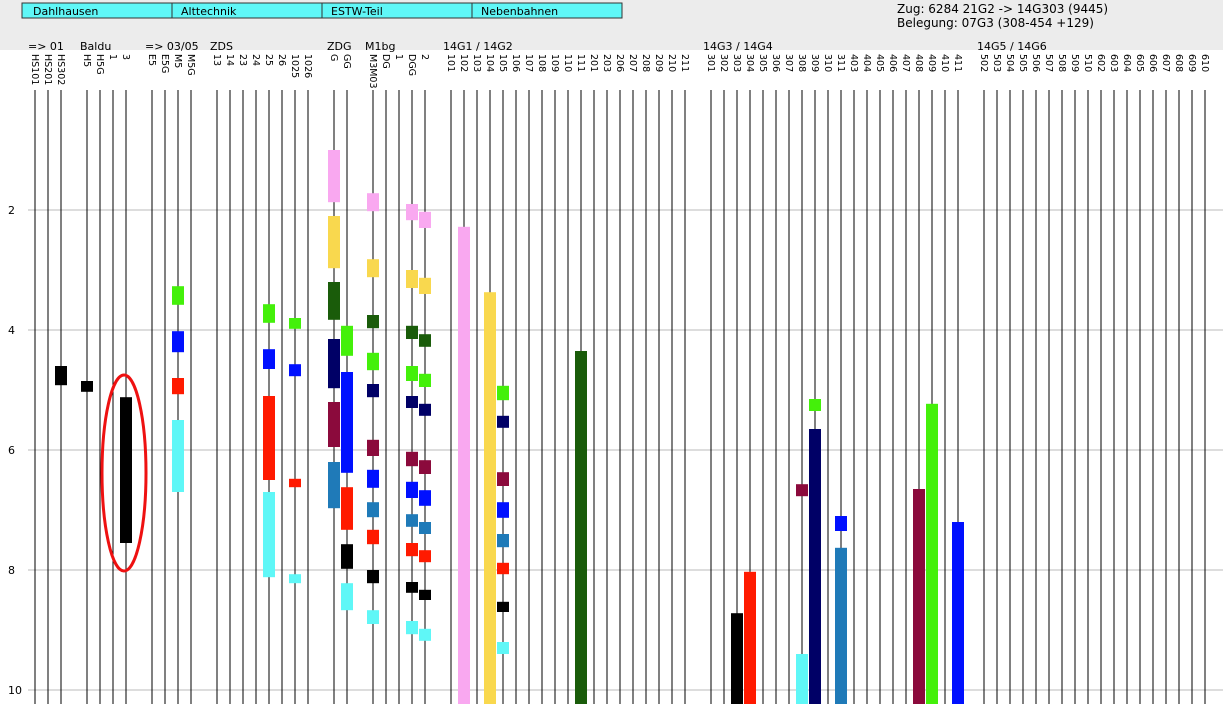 Image resolution: width=1223 pixels, height=704 pixels. I want to click on track-label: 109, so click(554, 63).